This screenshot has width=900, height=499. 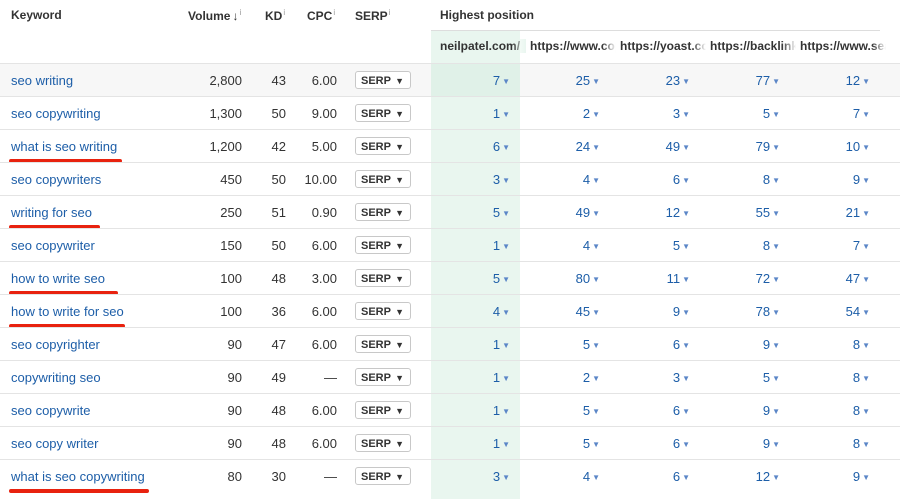 What do you see at coordinates (275, 15) in the screenshot?
I see `header-kd: KDi` at bounding box center [275, 15].